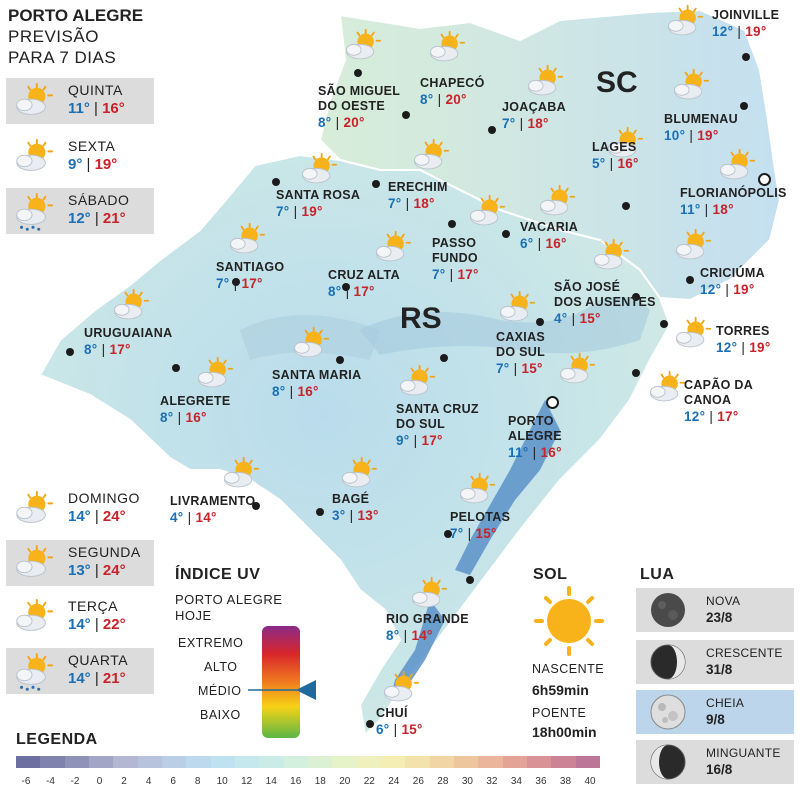 The image size is (800, 792). I want to click on moon-phase-name: CHEIA, so click(725, 703).